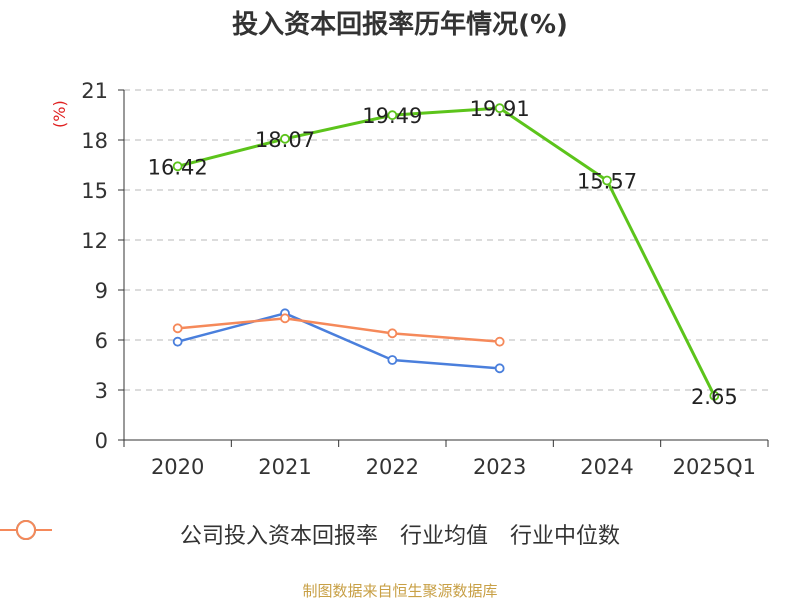  I want to click on data-label: 16.42, so click(178, 167).